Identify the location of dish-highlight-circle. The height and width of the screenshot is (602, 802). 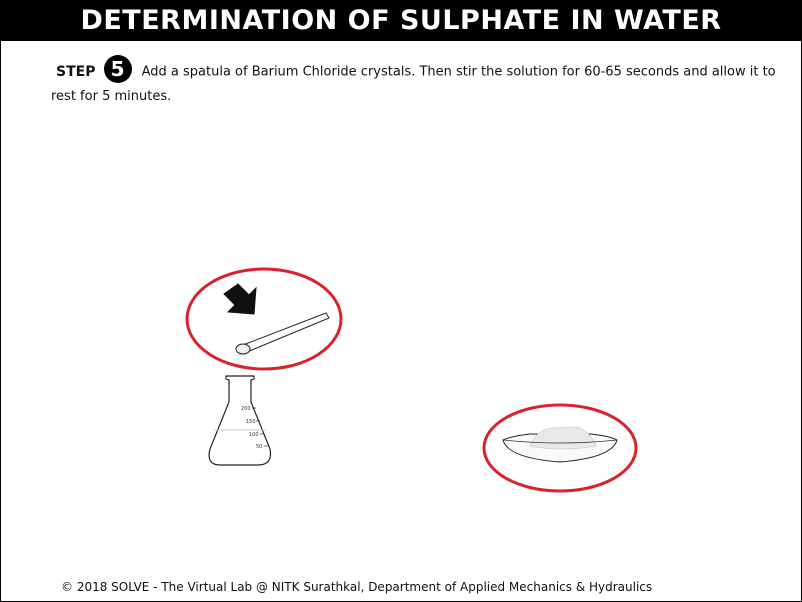
(560, 448).